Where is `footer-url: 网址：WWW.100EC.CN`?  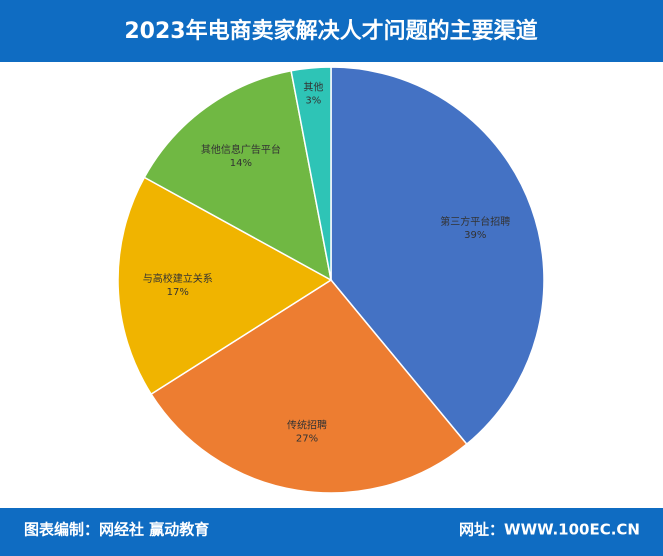 footer-url: 网址：WWW.100EC.CN is located at coordinates (549, 530).